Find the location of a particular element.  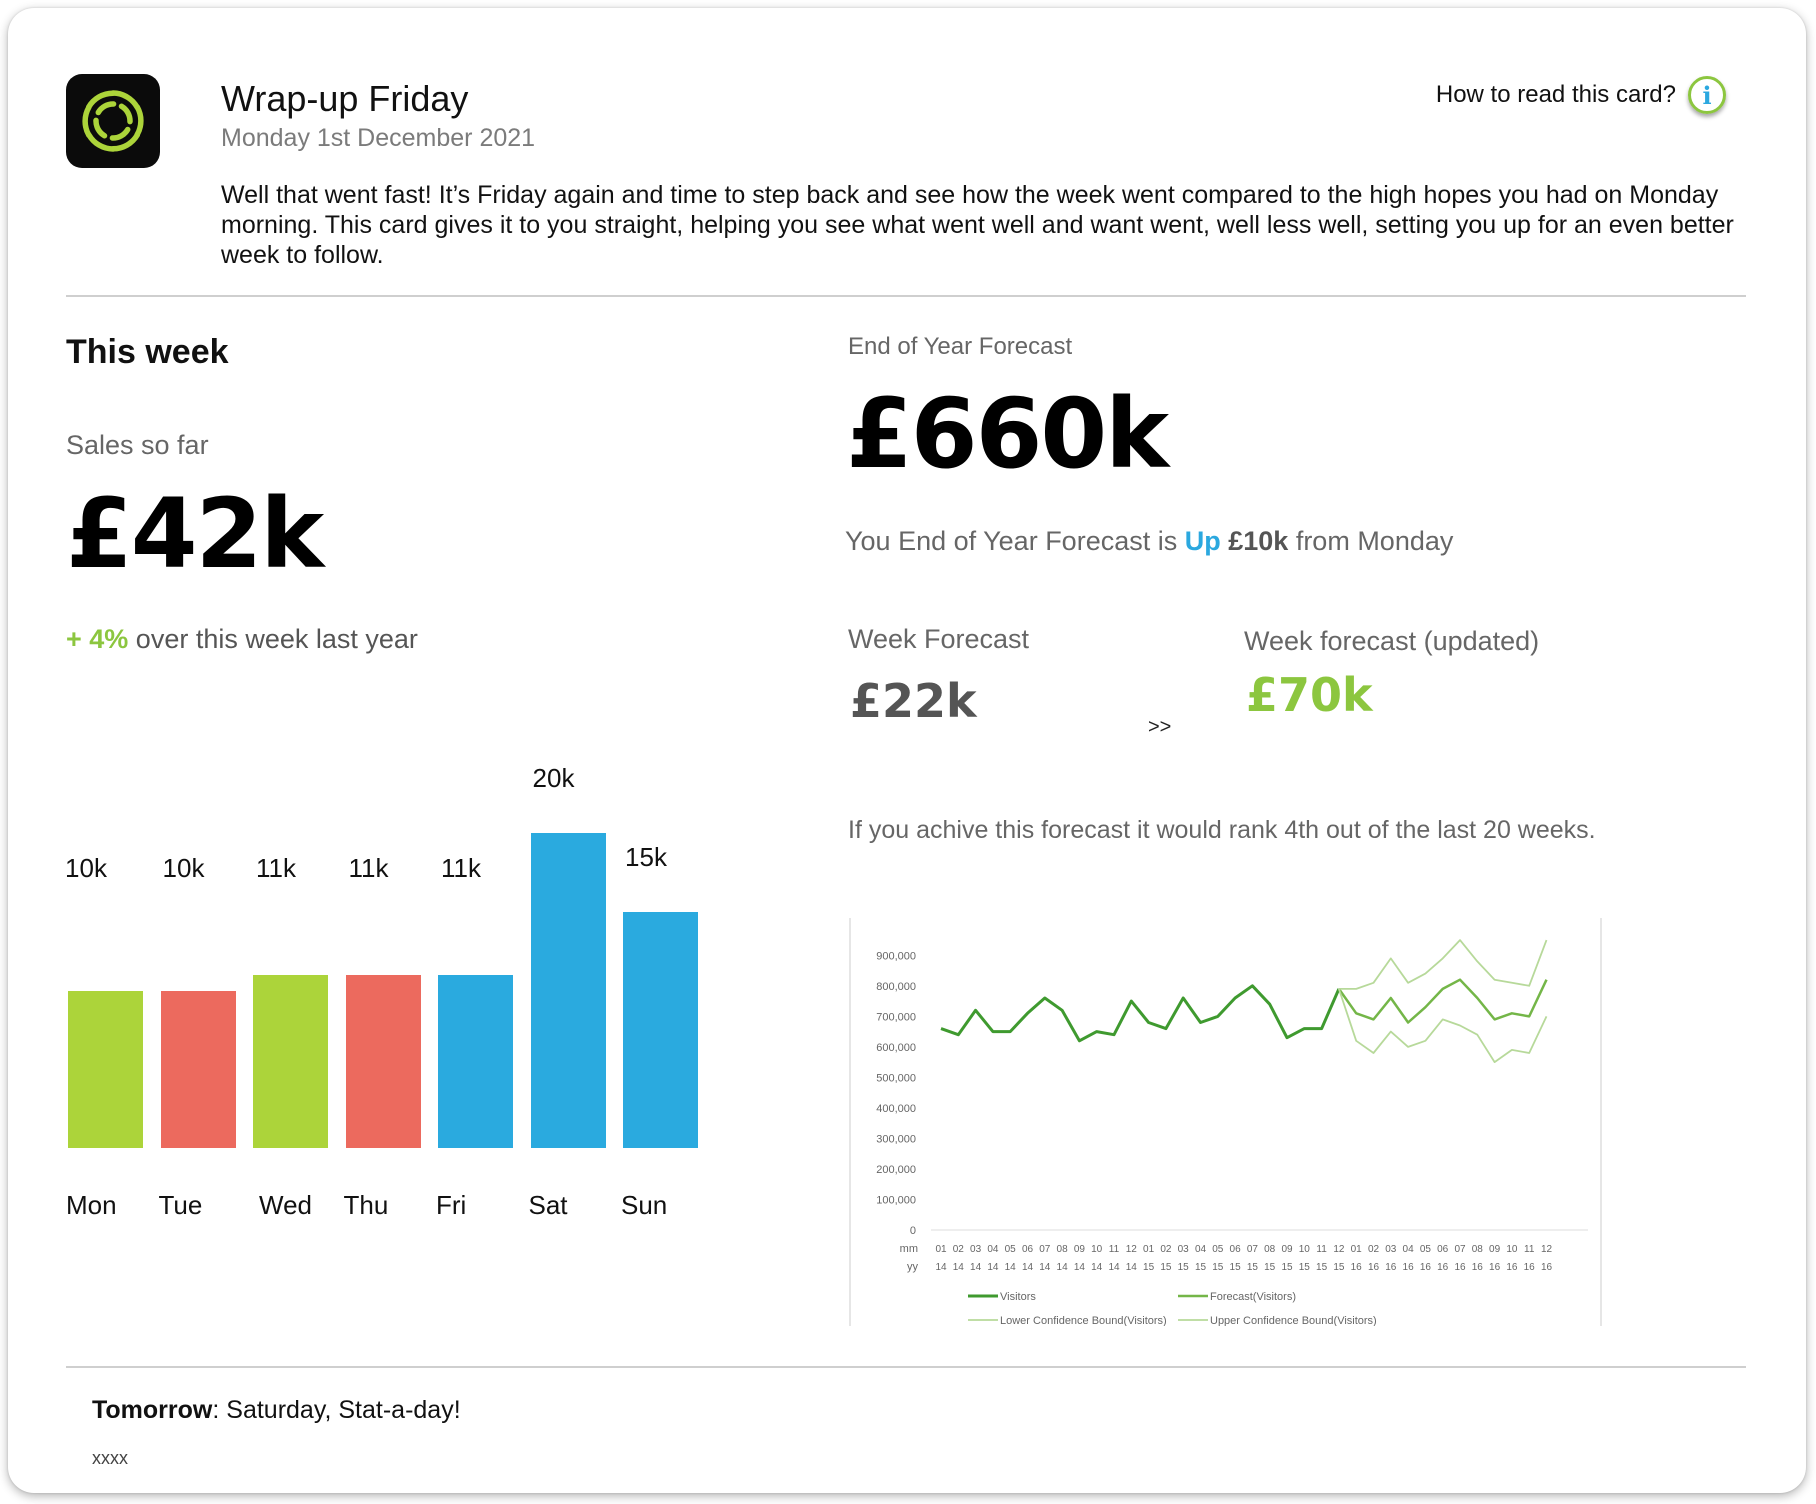

growth-value: + 4% is located at coordinates (97, 639).